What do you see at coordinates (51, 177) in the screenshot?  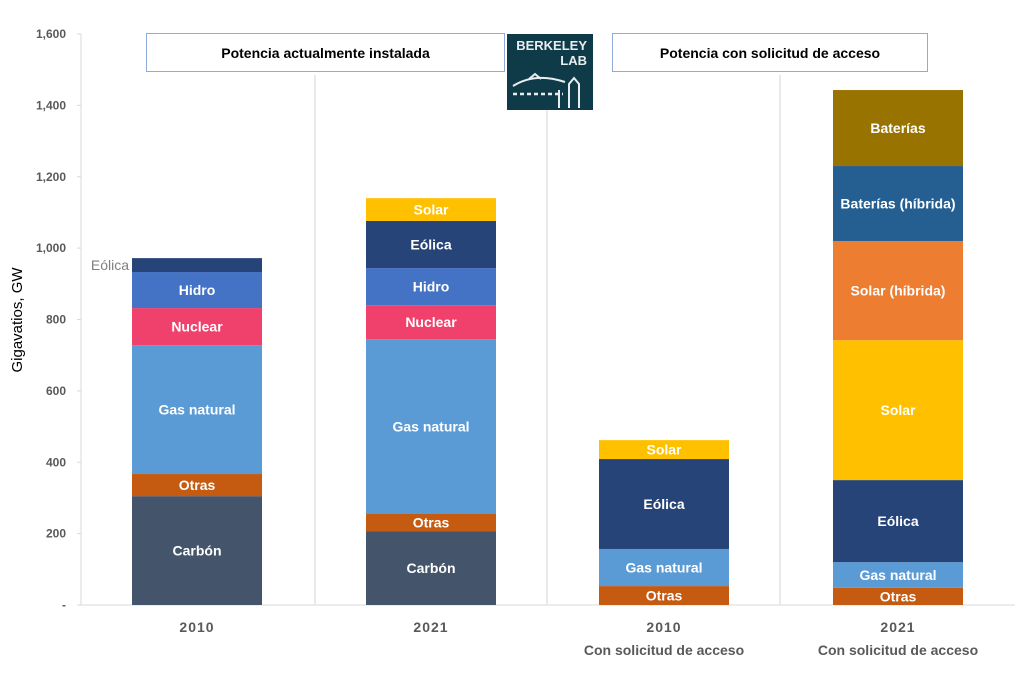 I see `y-tick-label: 1,200` at bounding box center [51, 177].